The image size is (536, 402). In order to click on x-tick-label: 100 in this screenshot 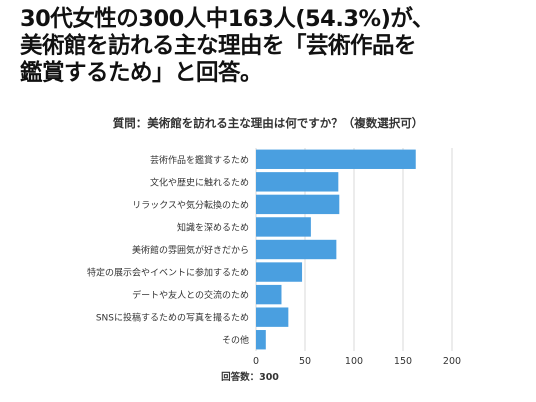, I will do `click(354, 361)`.